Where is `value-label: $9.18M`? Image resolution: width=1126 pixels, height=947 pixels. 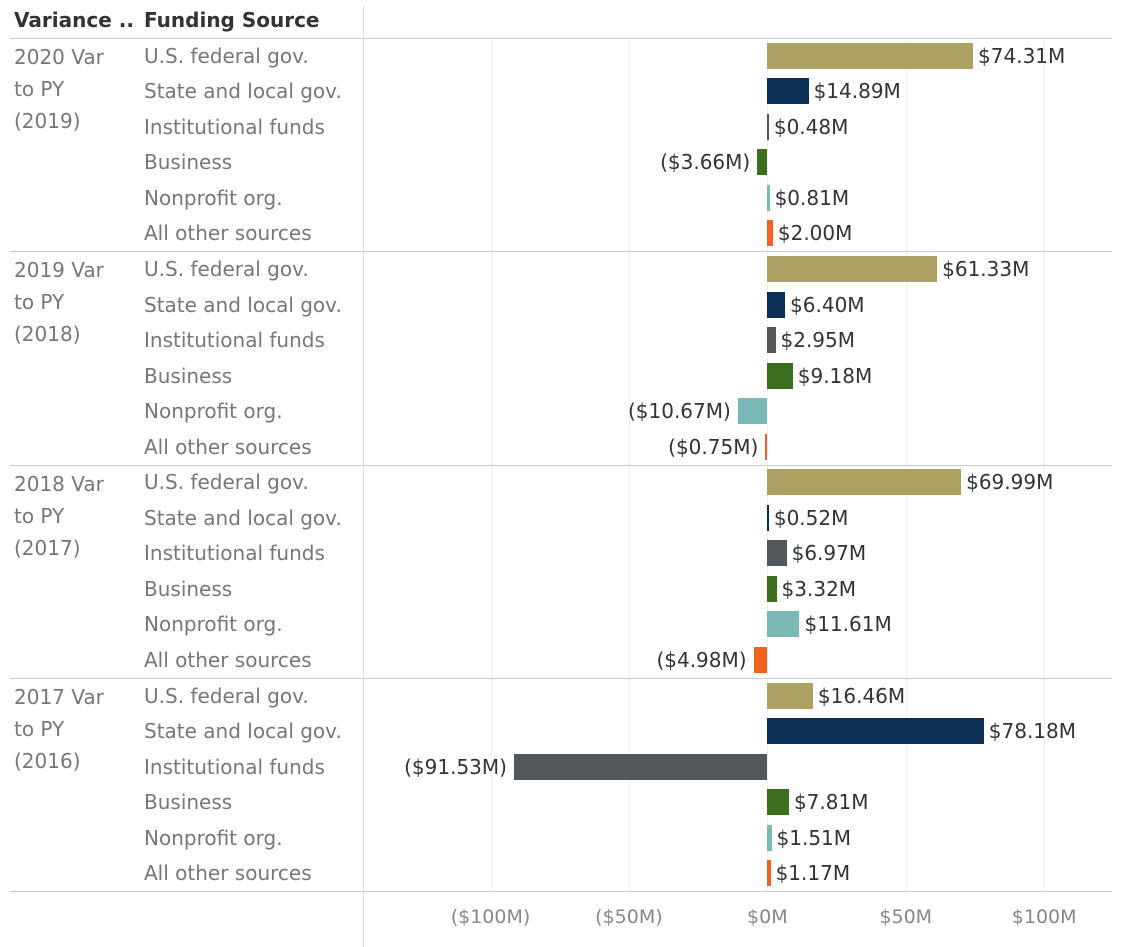
value-label: $9.18M is located at coordinates (835, 375).